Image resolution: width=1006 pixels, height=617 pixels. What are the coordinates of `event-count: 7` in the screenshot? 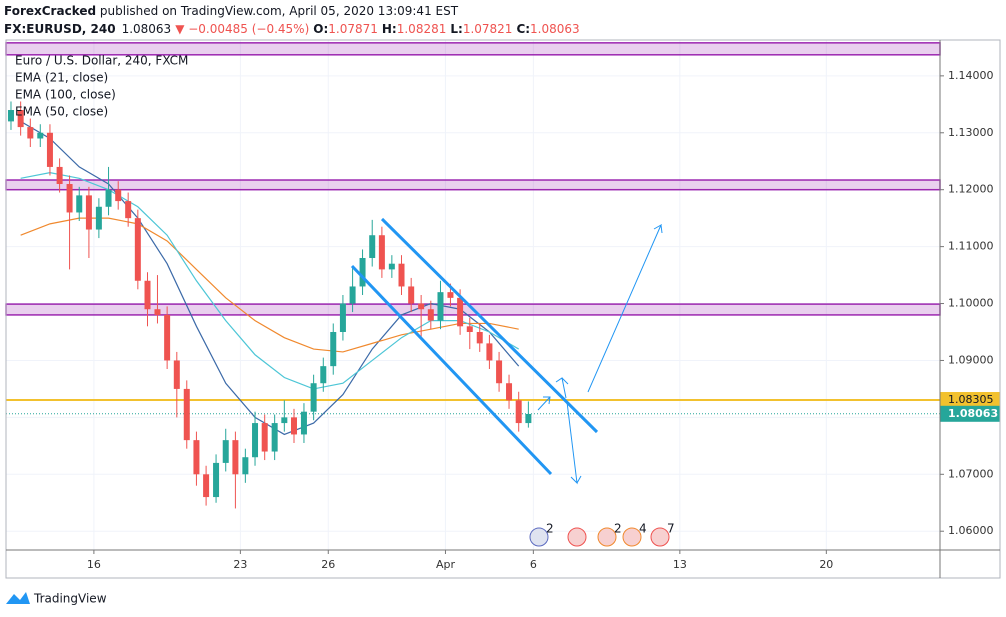 It's located at (671, 529).